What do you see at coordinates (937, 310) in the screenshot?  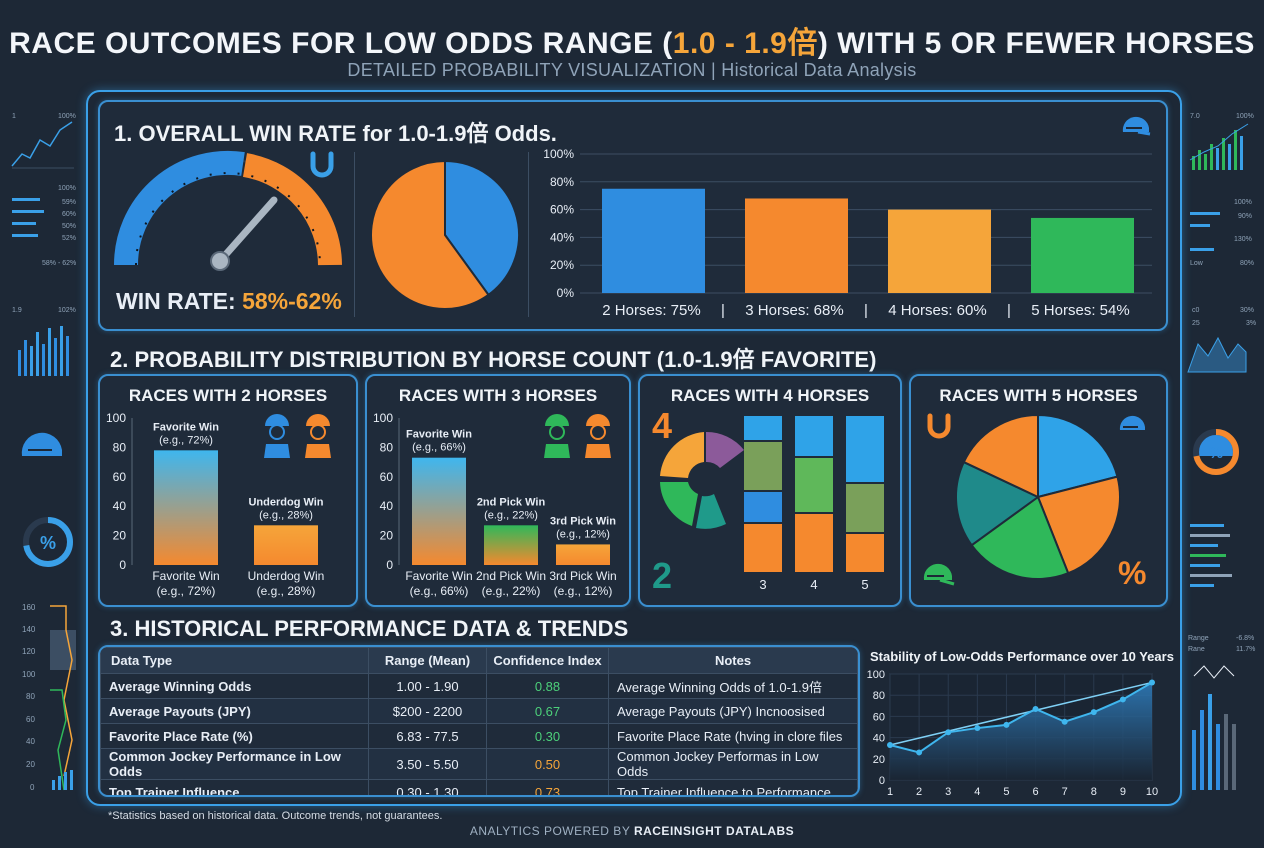 I see `x-tick-label: 4 Horses: 60%` at bounding box center [937, 310].